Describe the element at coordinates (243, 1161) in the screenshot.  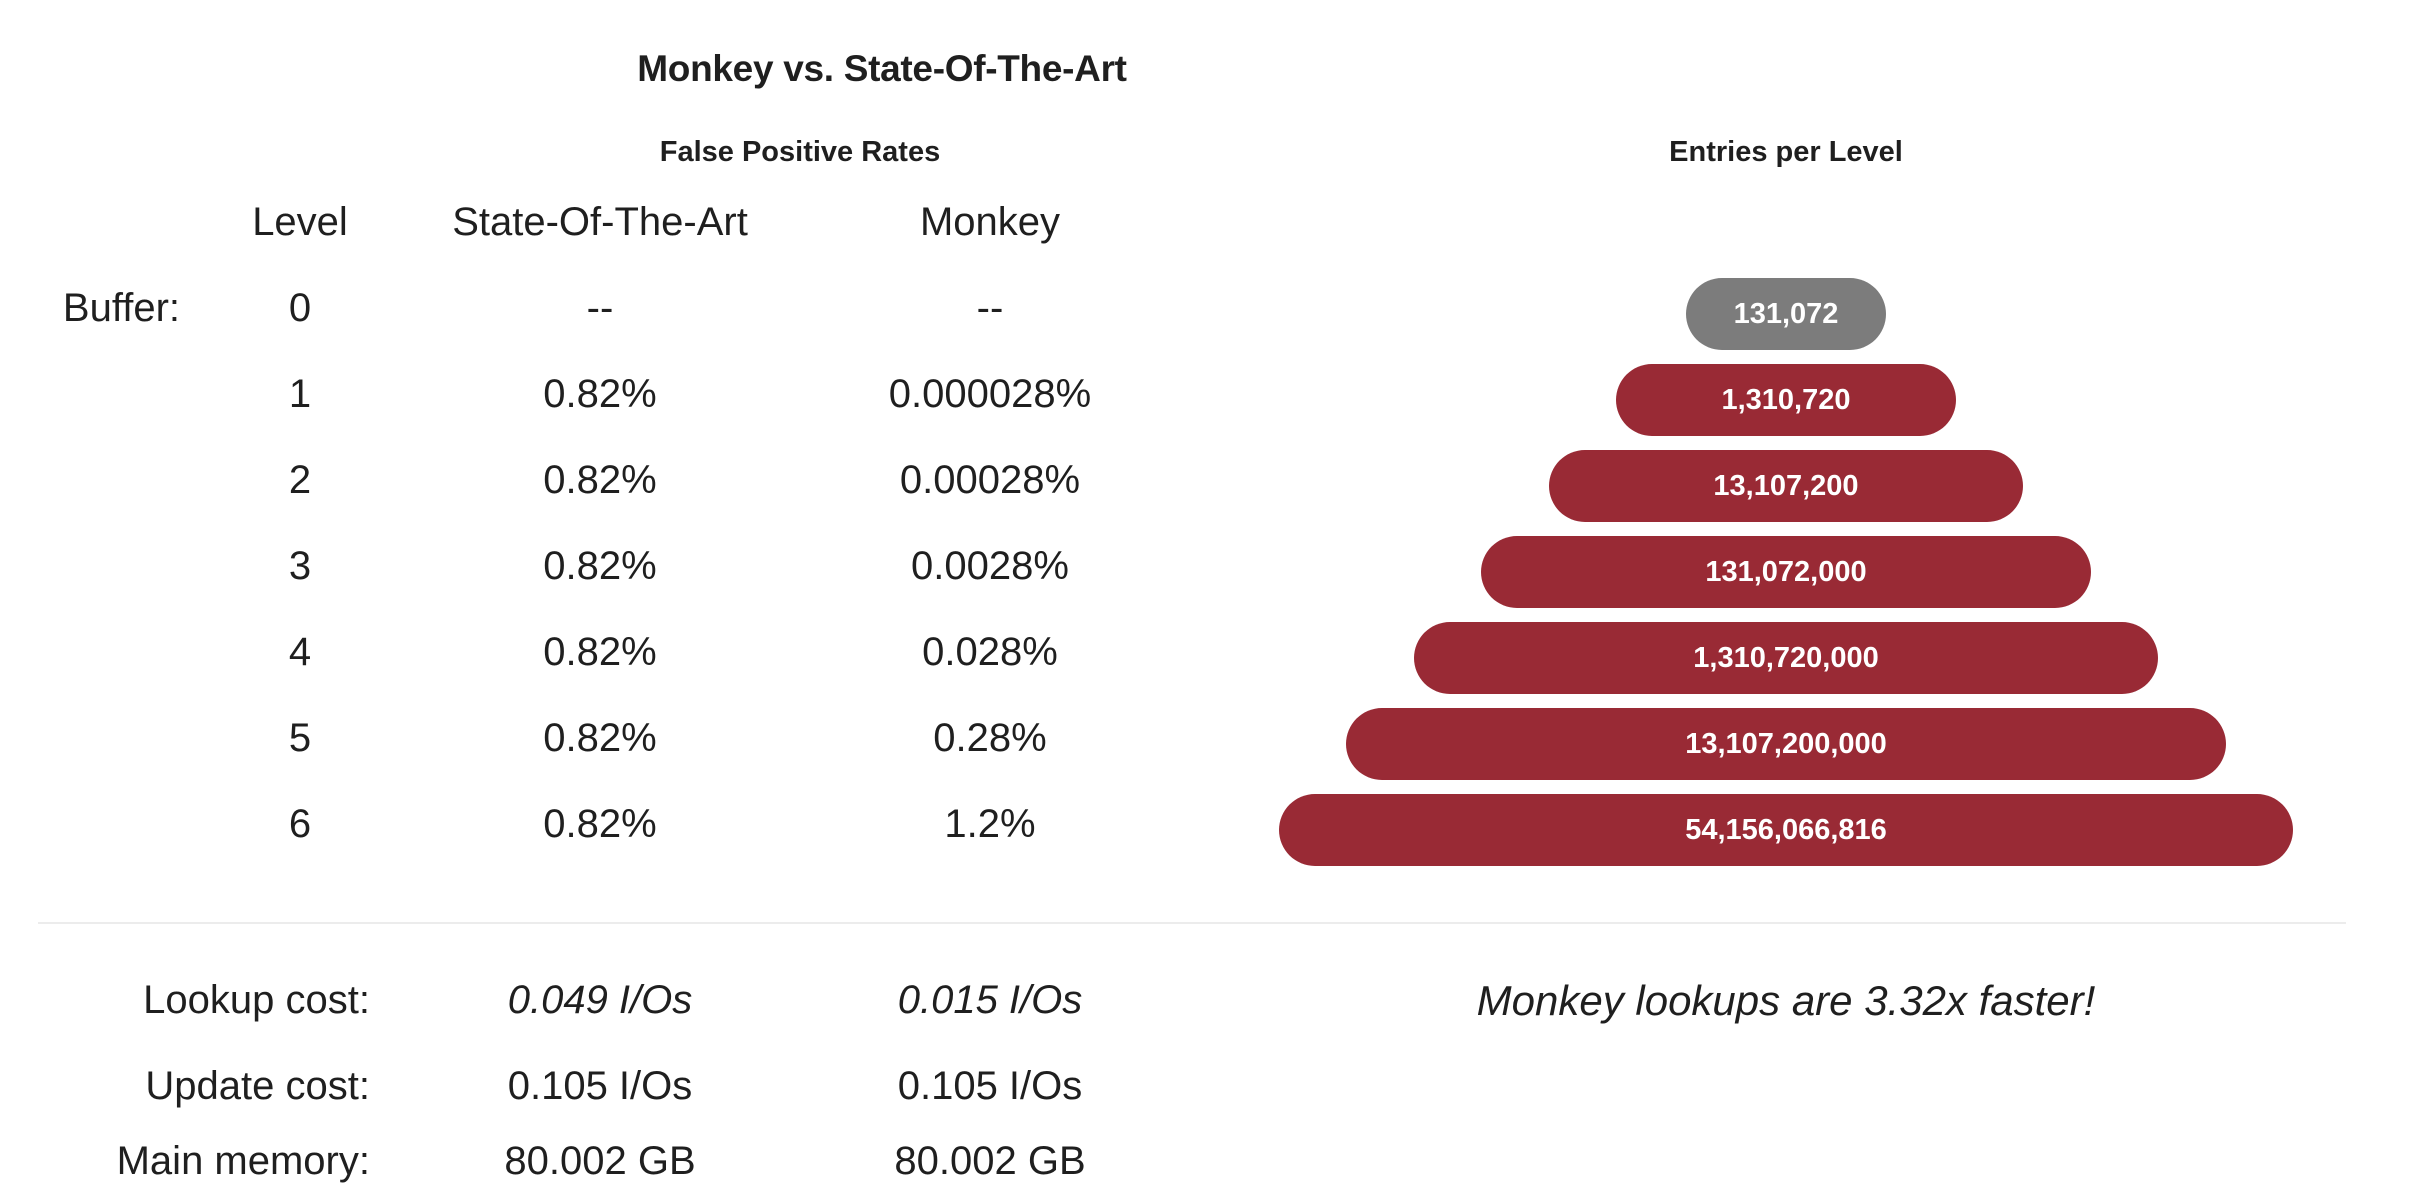
I see `main-memory-label: Main memory:` at that location.